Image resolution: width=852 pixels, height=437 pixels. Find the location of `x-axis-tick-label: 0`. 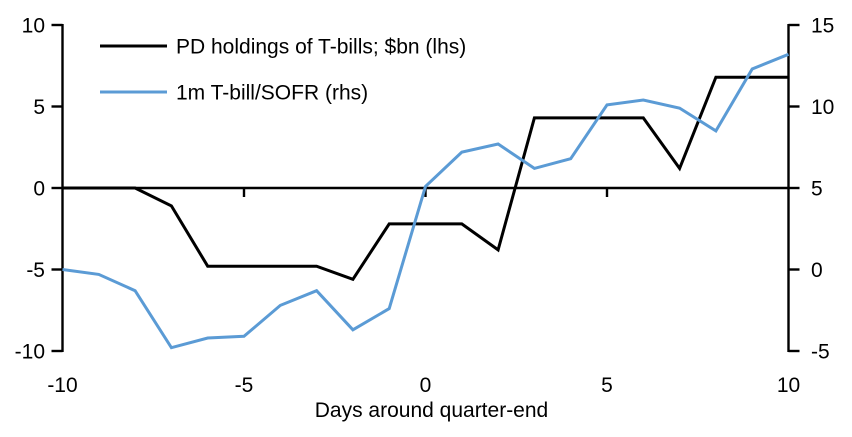

x-axis-tick-label: 0 is located at coordinates (426, 385).